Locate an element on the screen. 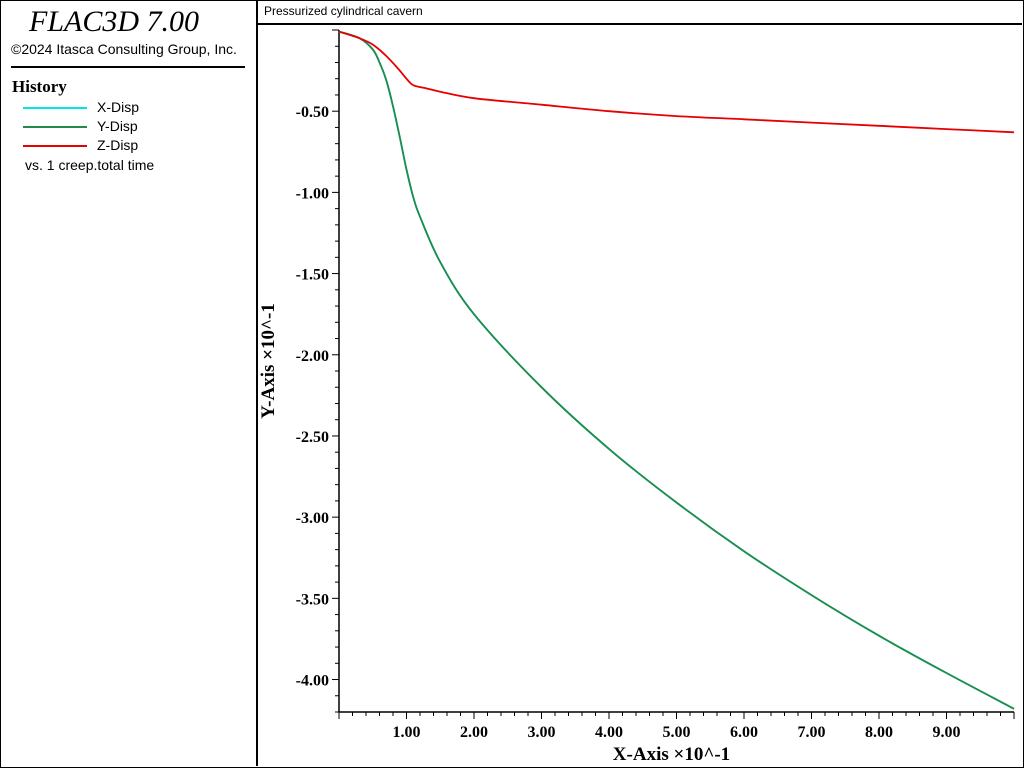 This screenshot has width=1024, height=768. app-title: FLAC3D 7.00 is located at coordinates (114, 21).